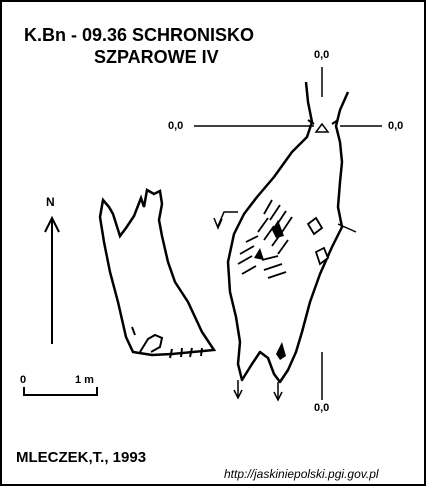 The height and width of the screenshot is (486, 426). I want to click on entrance-ticks, so click(323, 122).